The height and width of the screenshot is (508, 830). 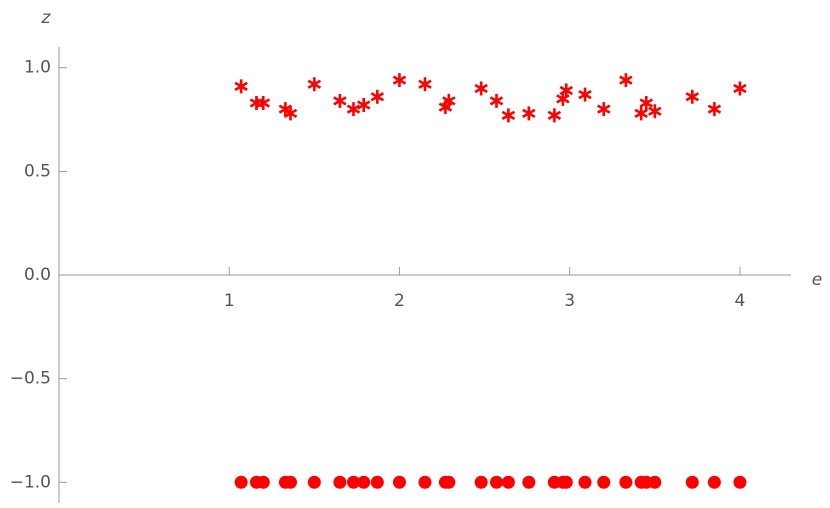 I want to click on x-tick-label: 3, so click(x=569, y=301).